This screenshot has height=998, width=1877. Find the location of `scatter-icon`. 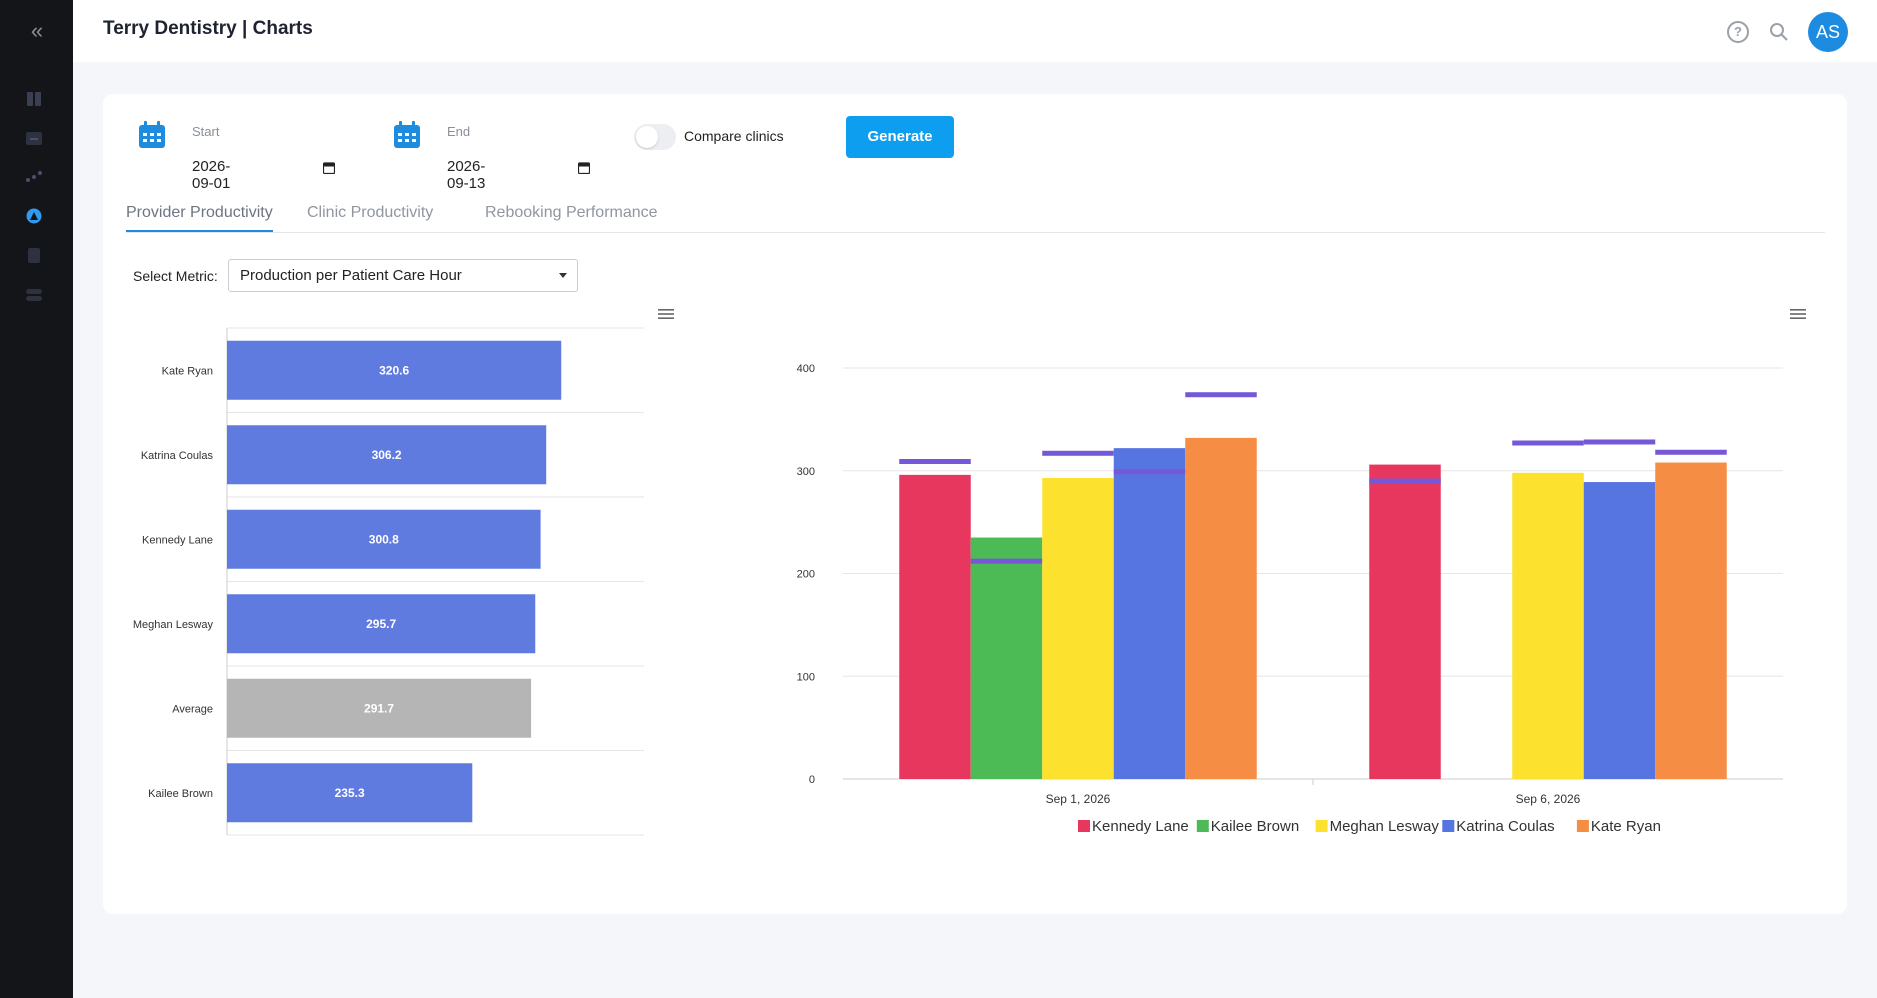

scatter-icon is located at coordinates (34, 177).